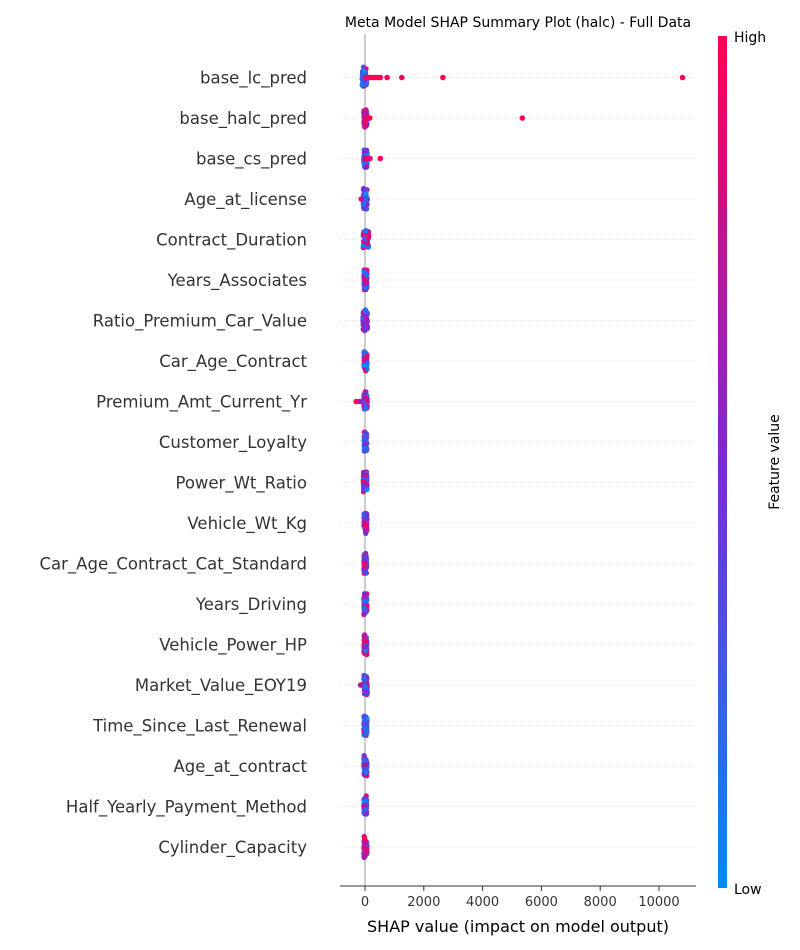 Image resolution: width=800 pixels, height=950 pixels. What do you see at coordinates (722, 462) in the screenshot?
I see `colorbar` at bounding box center [722, 462].